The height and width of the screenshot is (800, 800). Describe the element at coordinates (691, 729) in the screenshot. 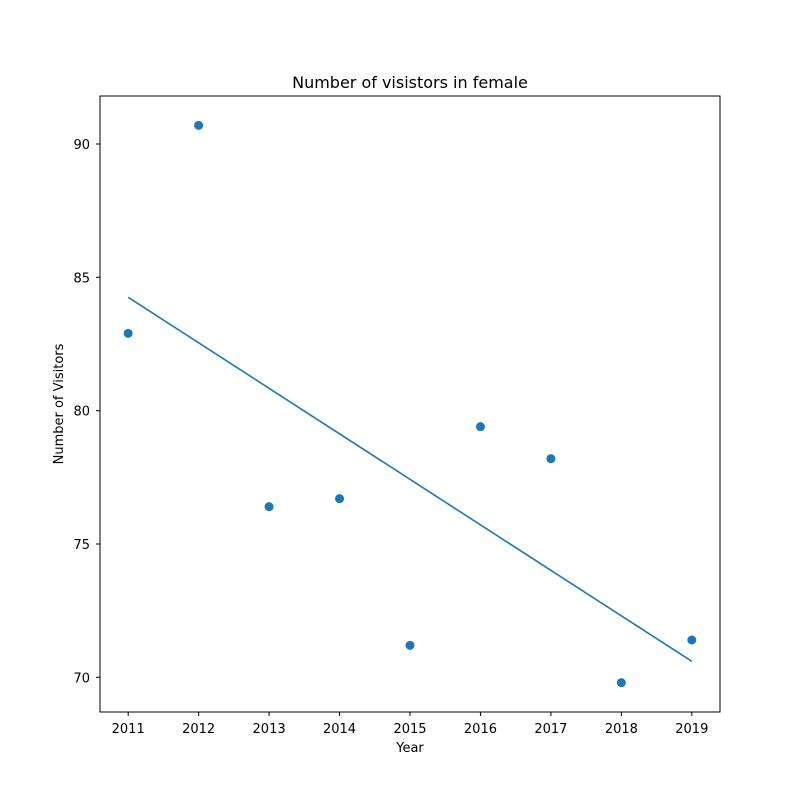

I see `x-tick-label: 2019` at that location.